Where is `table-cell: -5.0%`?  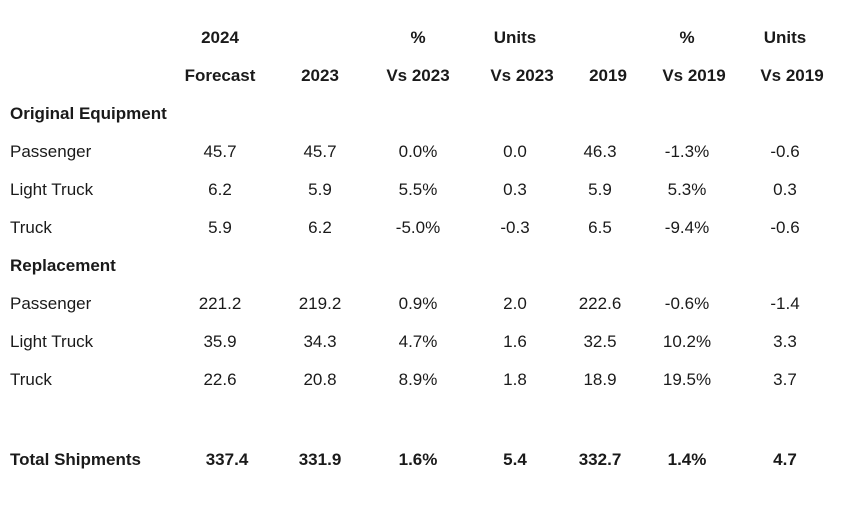 table-cell: -5.0% is located at coordinates (418, 227).